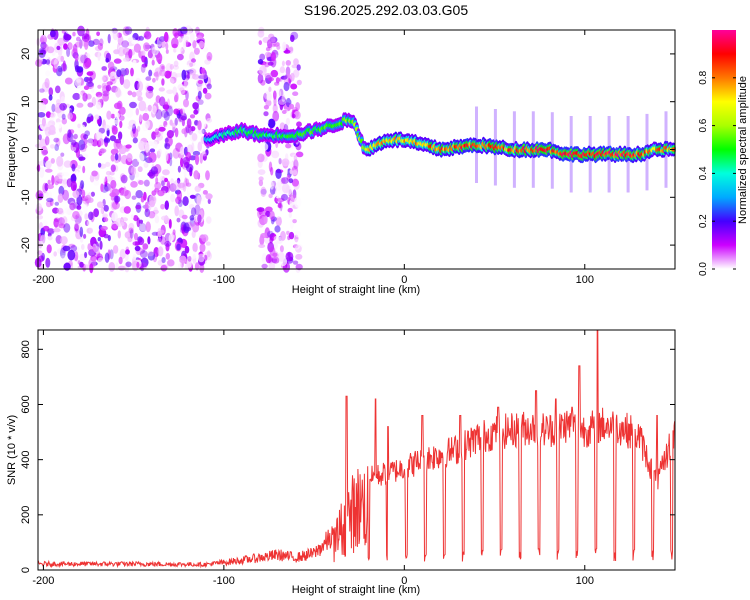 Image resolution: width=750 pixels, height=600 pixels. What do you see at coordinates (703, 125) in the screenshot?
I see `colorbar-tick-label: 0.6` at bounding box center [703, 125].